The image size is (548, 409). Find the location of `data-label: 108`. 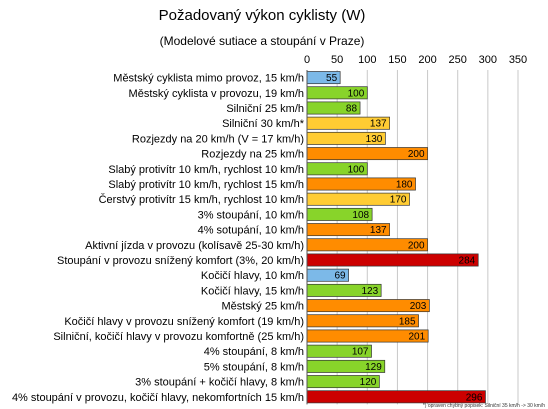

data-label: 108 is located at coordinates (360, 215).